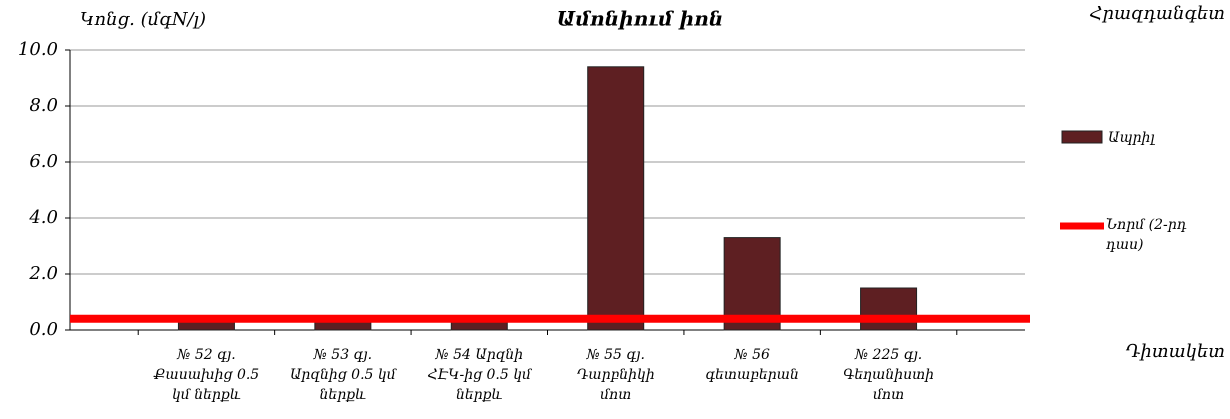 The image size is (1230, 419). What do you see at coordinates (342, 375) in the screenshot?
I see `x-tick-label: № 53 գյ. Արզնից 0.5 կմ ներքև` at bounding box center [342, 375].